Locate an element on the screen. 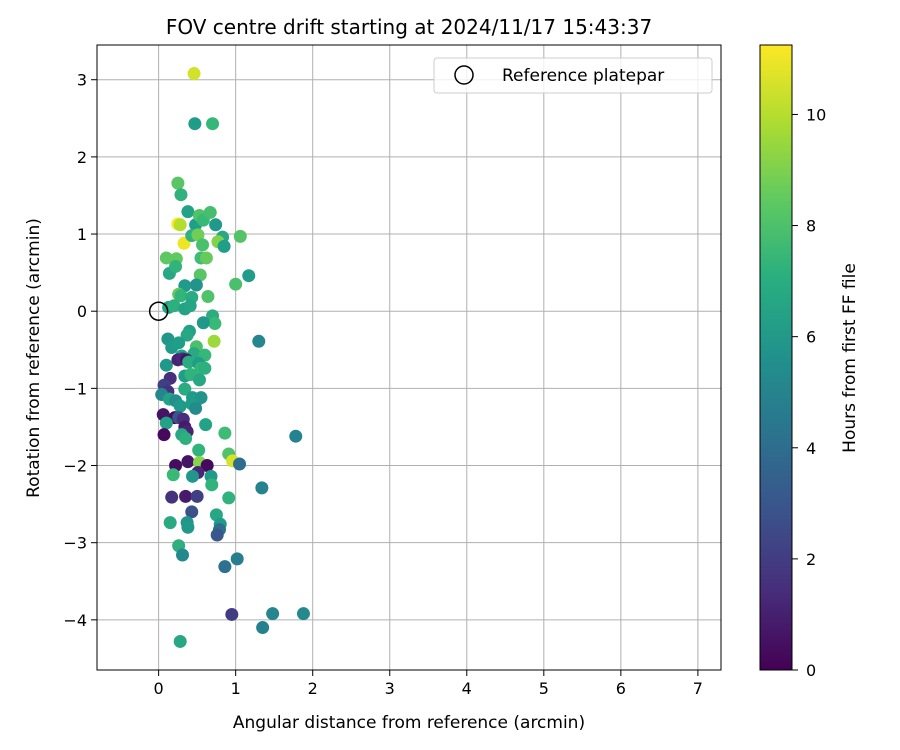 Image resolution: width=900 pixels, height=750 pixels. y-tick-label: −3 is located at coordinates (75, 543).